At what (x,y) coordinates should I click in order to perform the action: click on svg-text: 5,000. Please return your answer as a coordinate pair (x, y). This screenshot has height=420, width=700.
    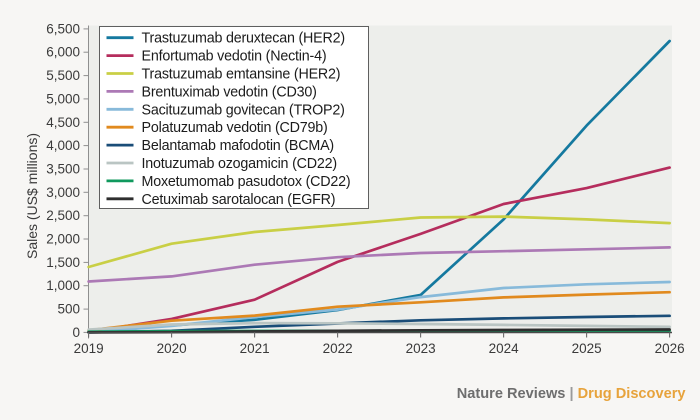
    Looking at the image, I should click on (63, 98).